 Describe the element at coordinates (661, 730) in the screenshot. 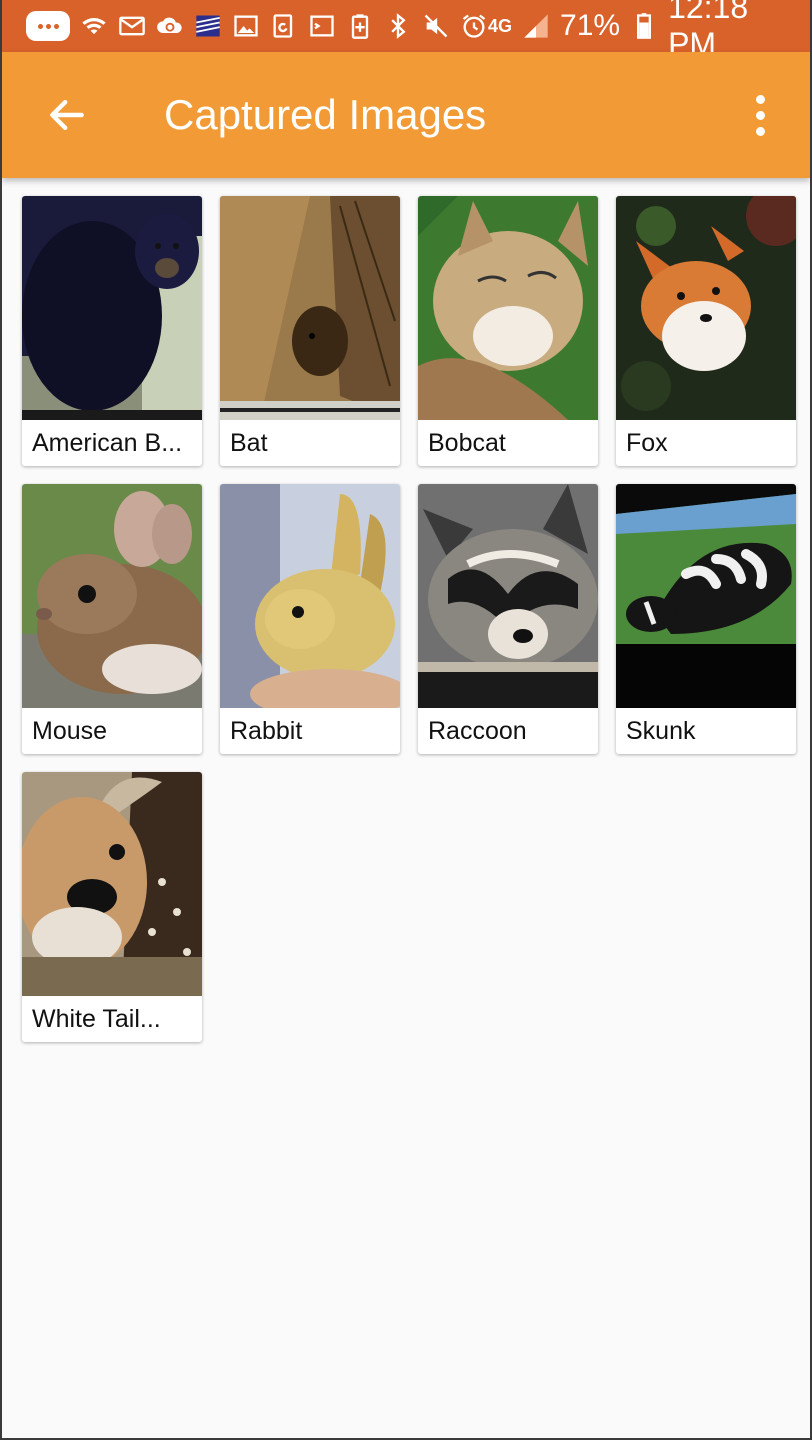

I see `image-card-label: Skunk` at that location.